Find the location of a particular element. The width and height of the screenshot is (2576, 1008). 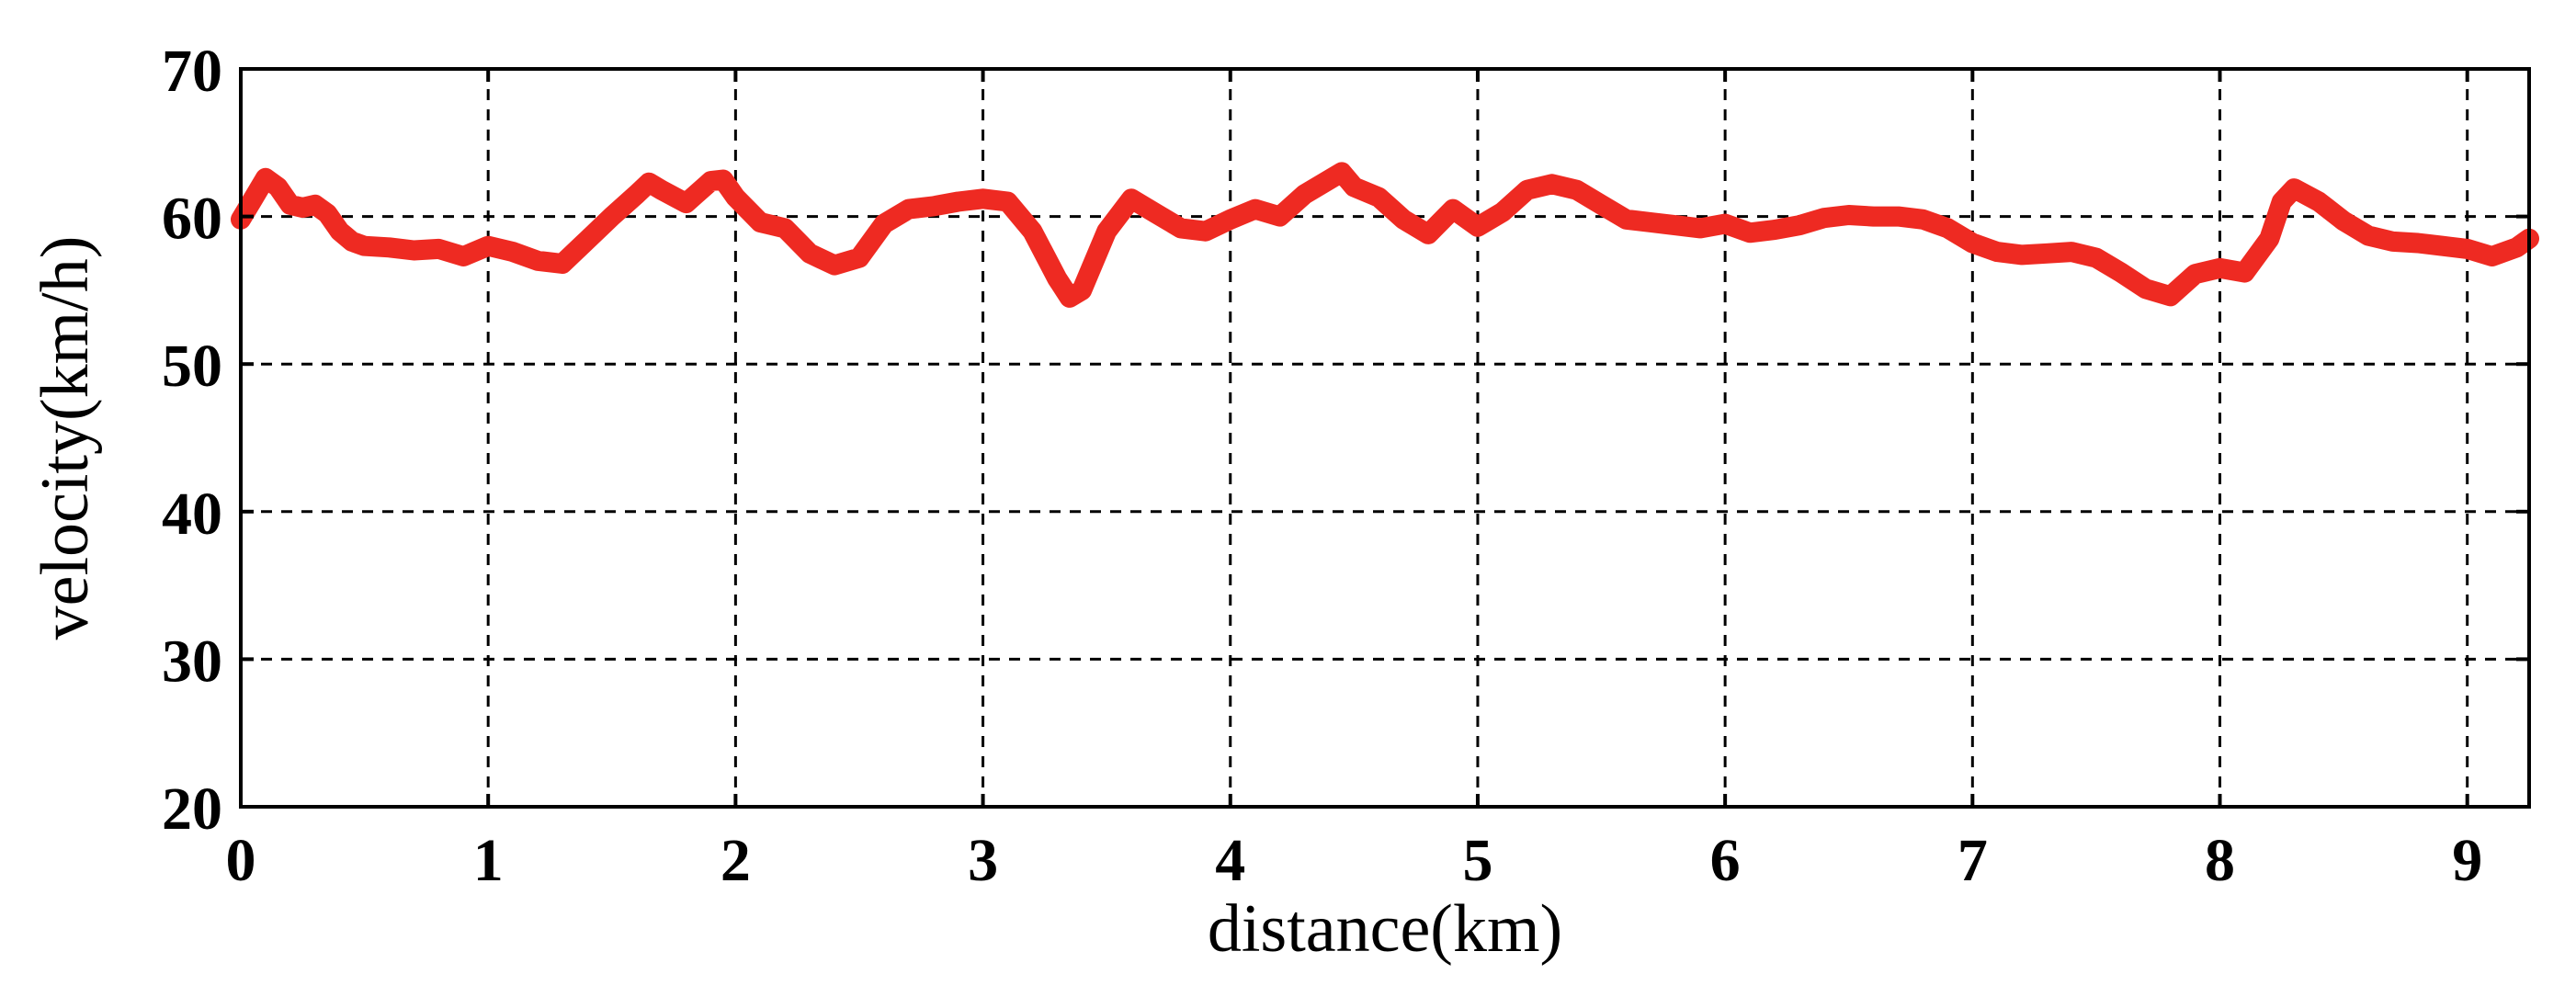

x-tick-label: 3 is located at coordinates (983, 860).